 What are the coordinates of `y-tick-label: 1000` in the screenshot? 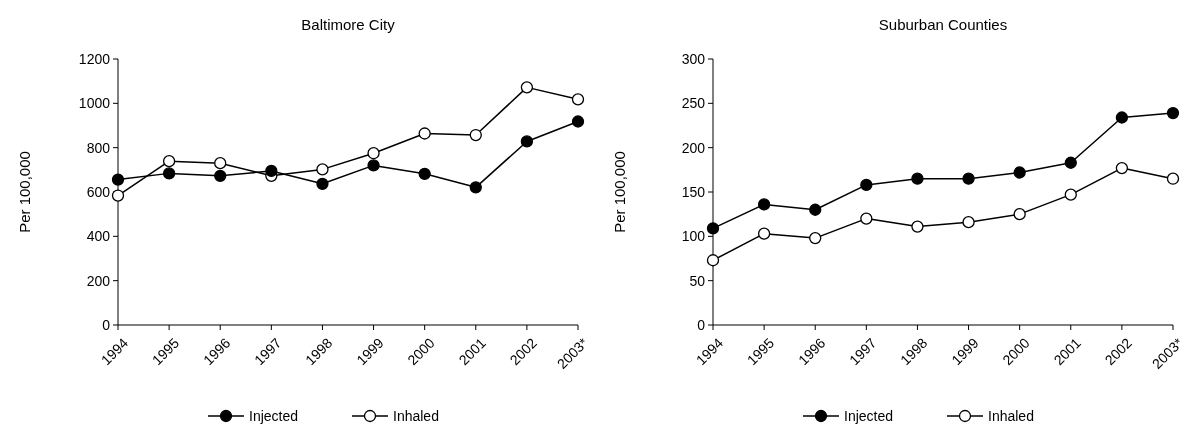 It's located at (94, 103).